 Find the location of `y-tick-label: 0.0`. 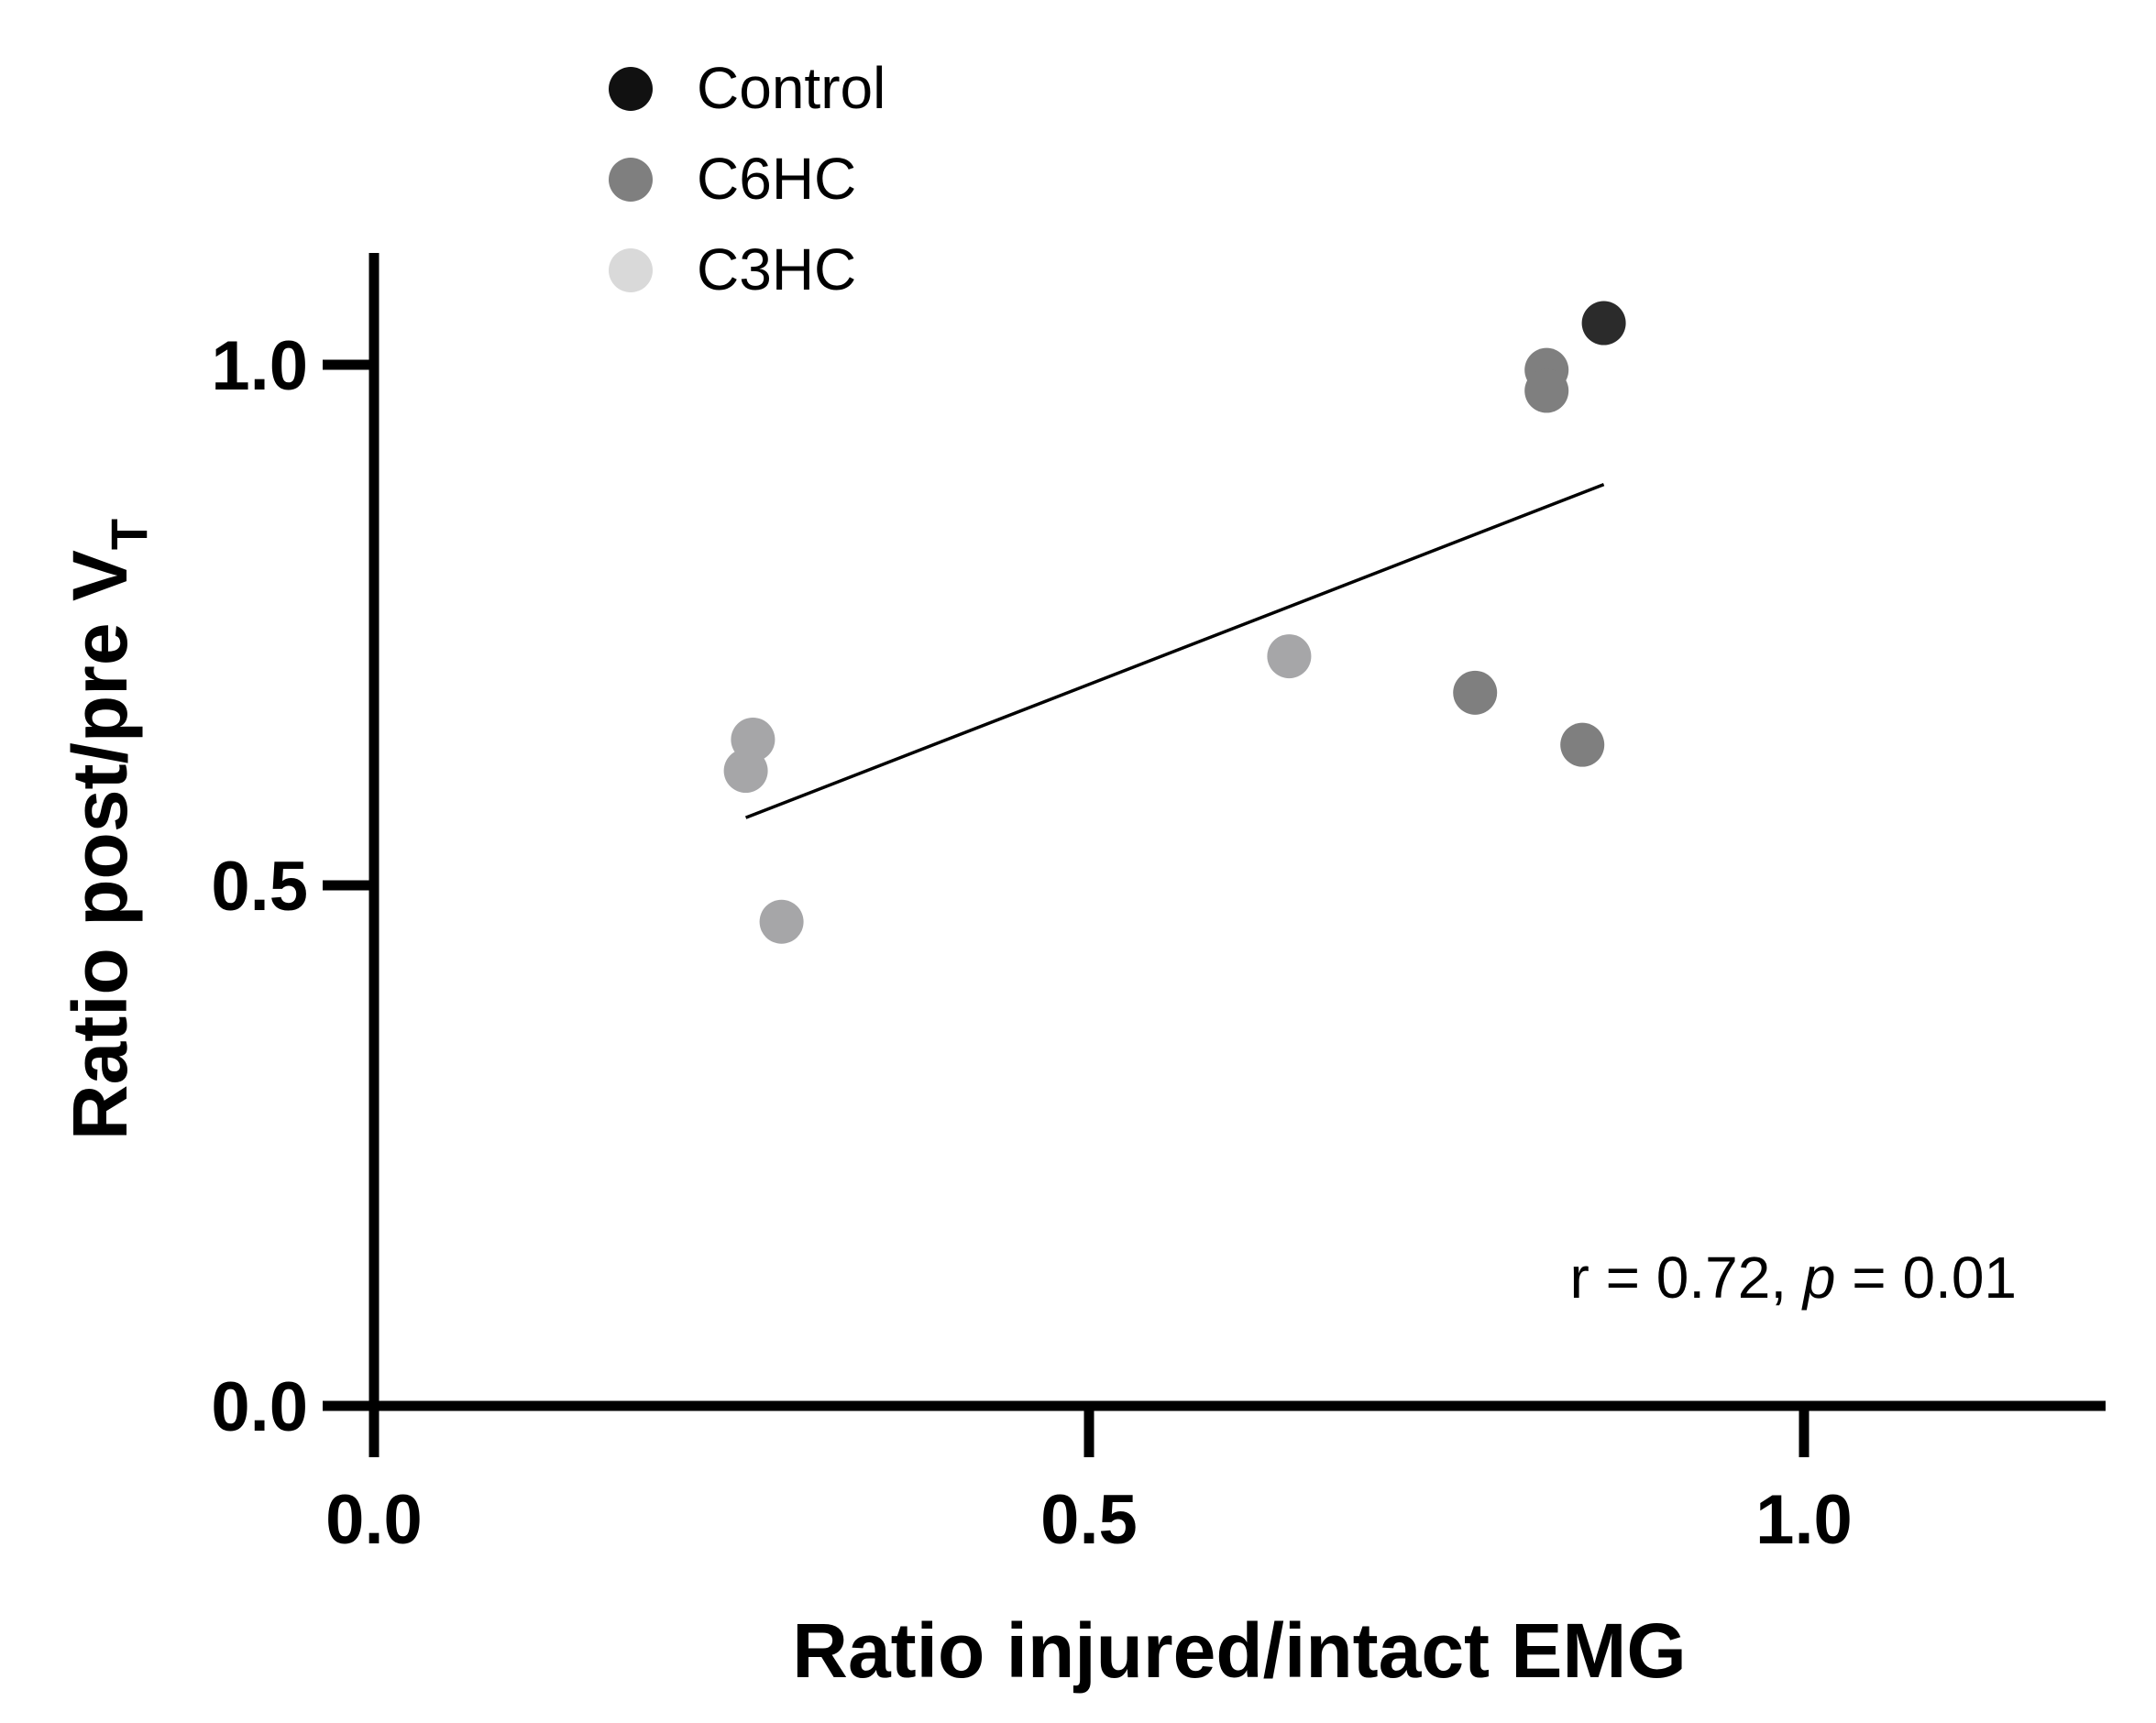

y-tick-label: 0.0 is located at coordinates (259, 1407).